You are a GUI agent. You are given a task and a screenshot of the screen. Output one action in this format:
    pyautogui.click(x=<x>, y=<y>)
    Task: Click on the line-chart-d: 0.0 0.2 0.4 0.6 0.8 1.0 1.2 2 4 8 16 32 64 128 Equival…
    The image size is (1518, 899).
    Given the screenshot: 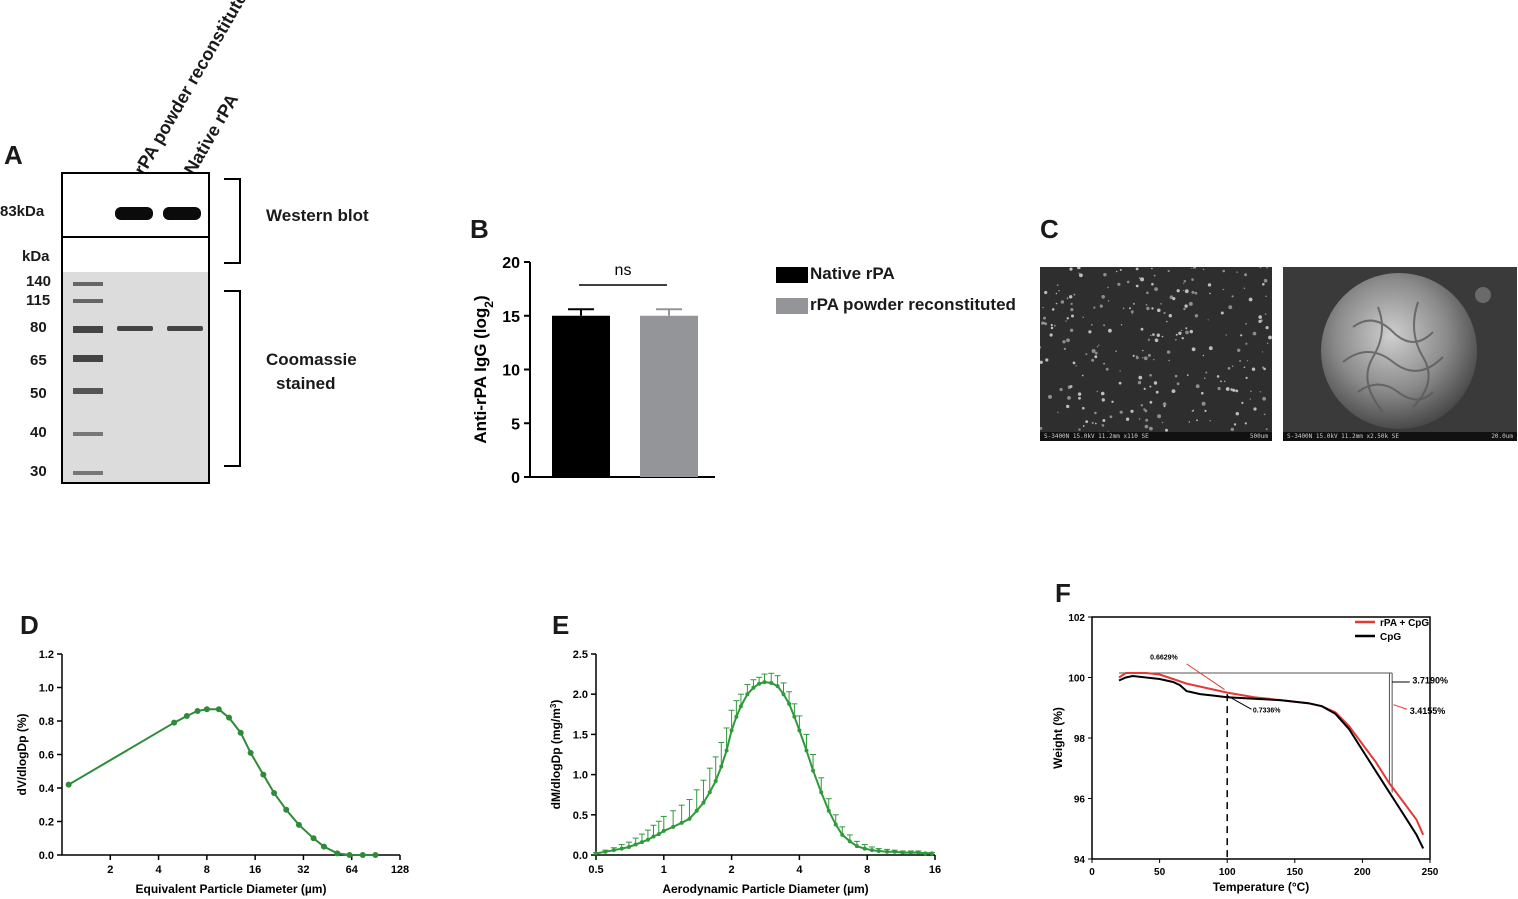 What is the action you would take?
    pyautogui.click(x=212, y=772)
    